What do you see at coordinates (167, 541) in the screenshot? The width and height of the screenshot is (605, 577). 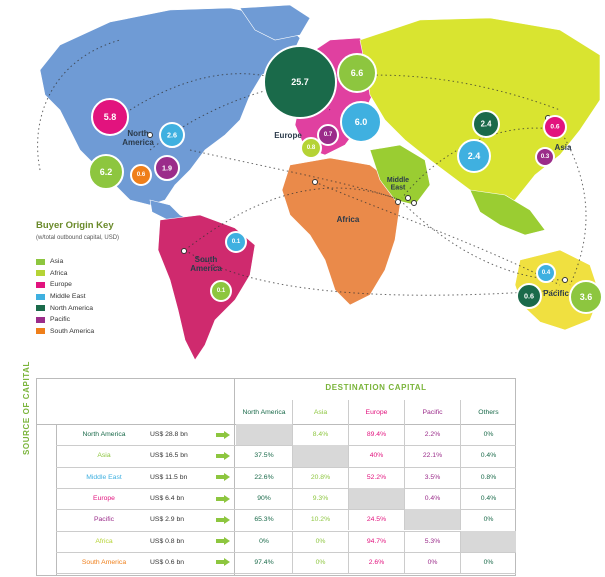 I see `row-total: US$ 0.8 bn` at bounding box center [167, 541].